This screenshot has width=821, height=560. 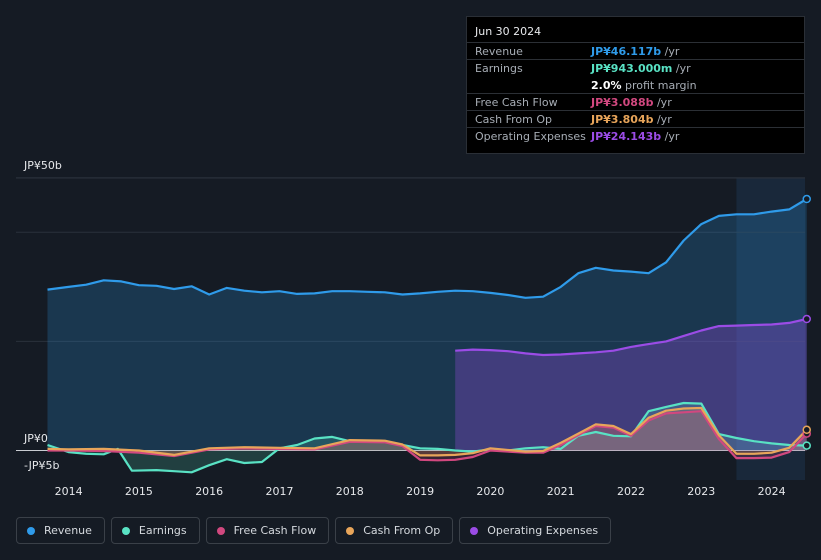 I want to click on earnings-area, so click(x=427, y=438).